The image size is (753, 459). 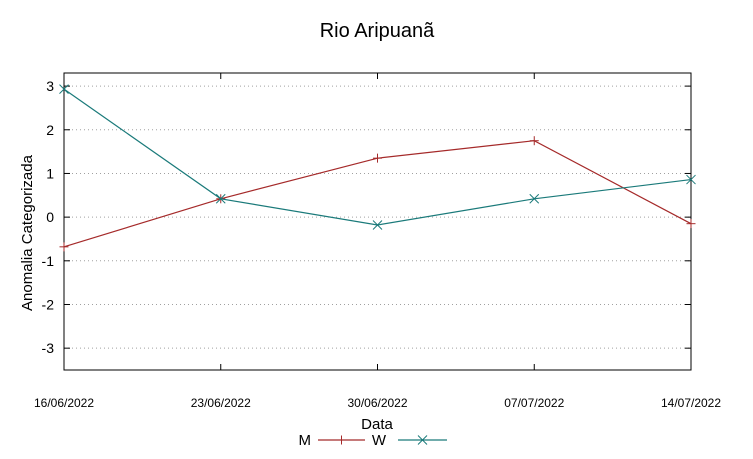 I want to click on y-tick-label: -3, so click(x=48, y=348).